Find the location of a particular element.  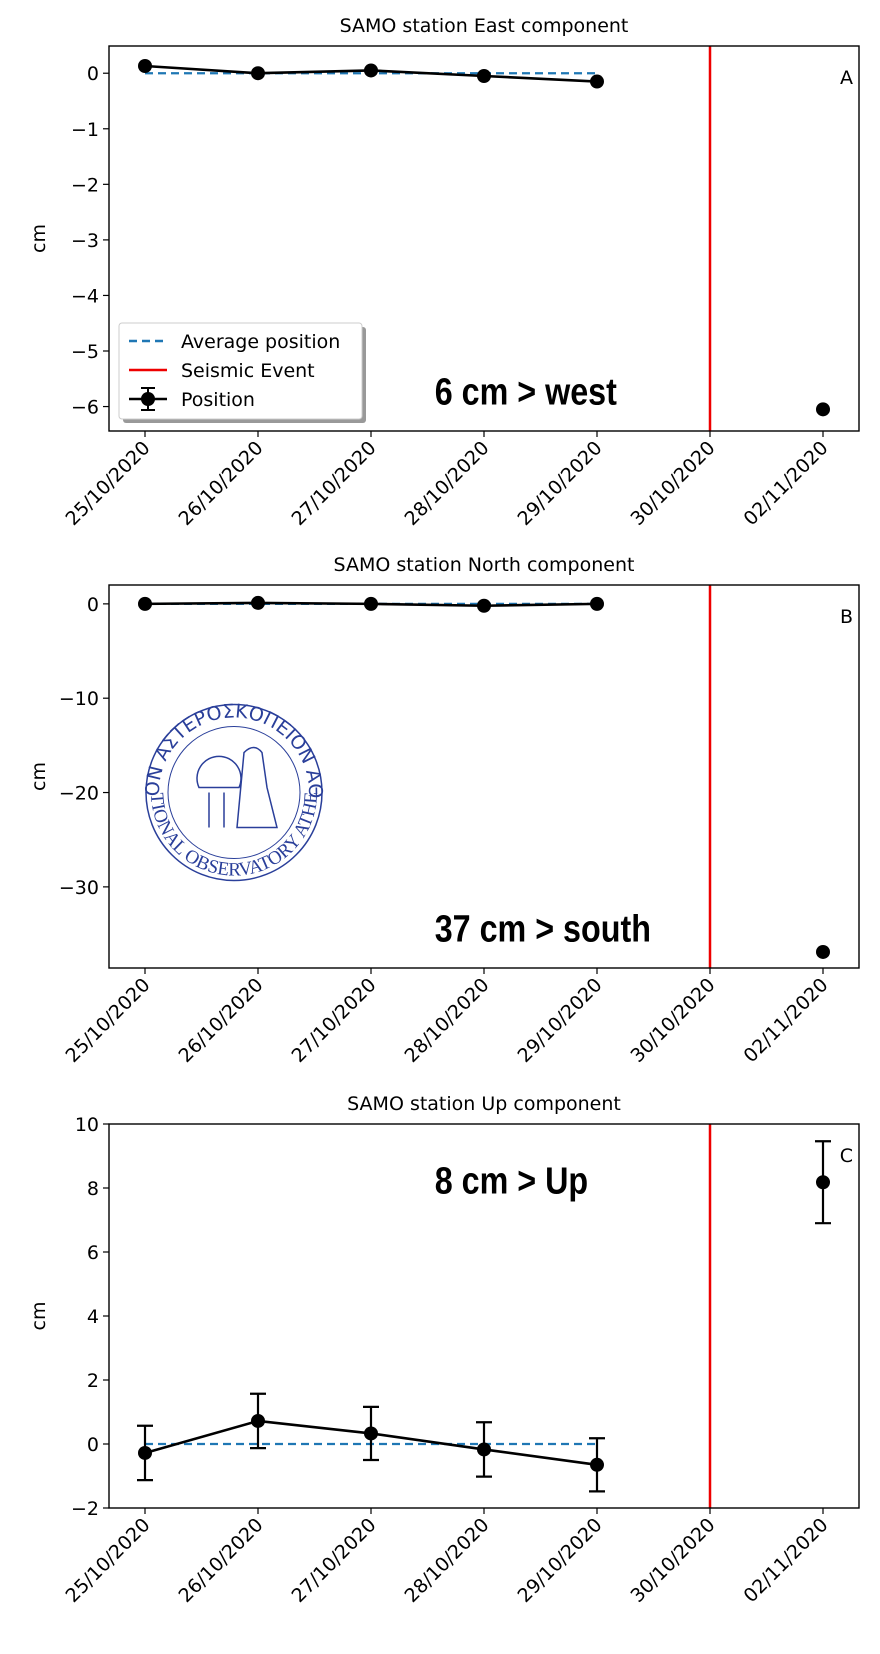

legend-label: Seismic Event is located at coordinates (248, 371).